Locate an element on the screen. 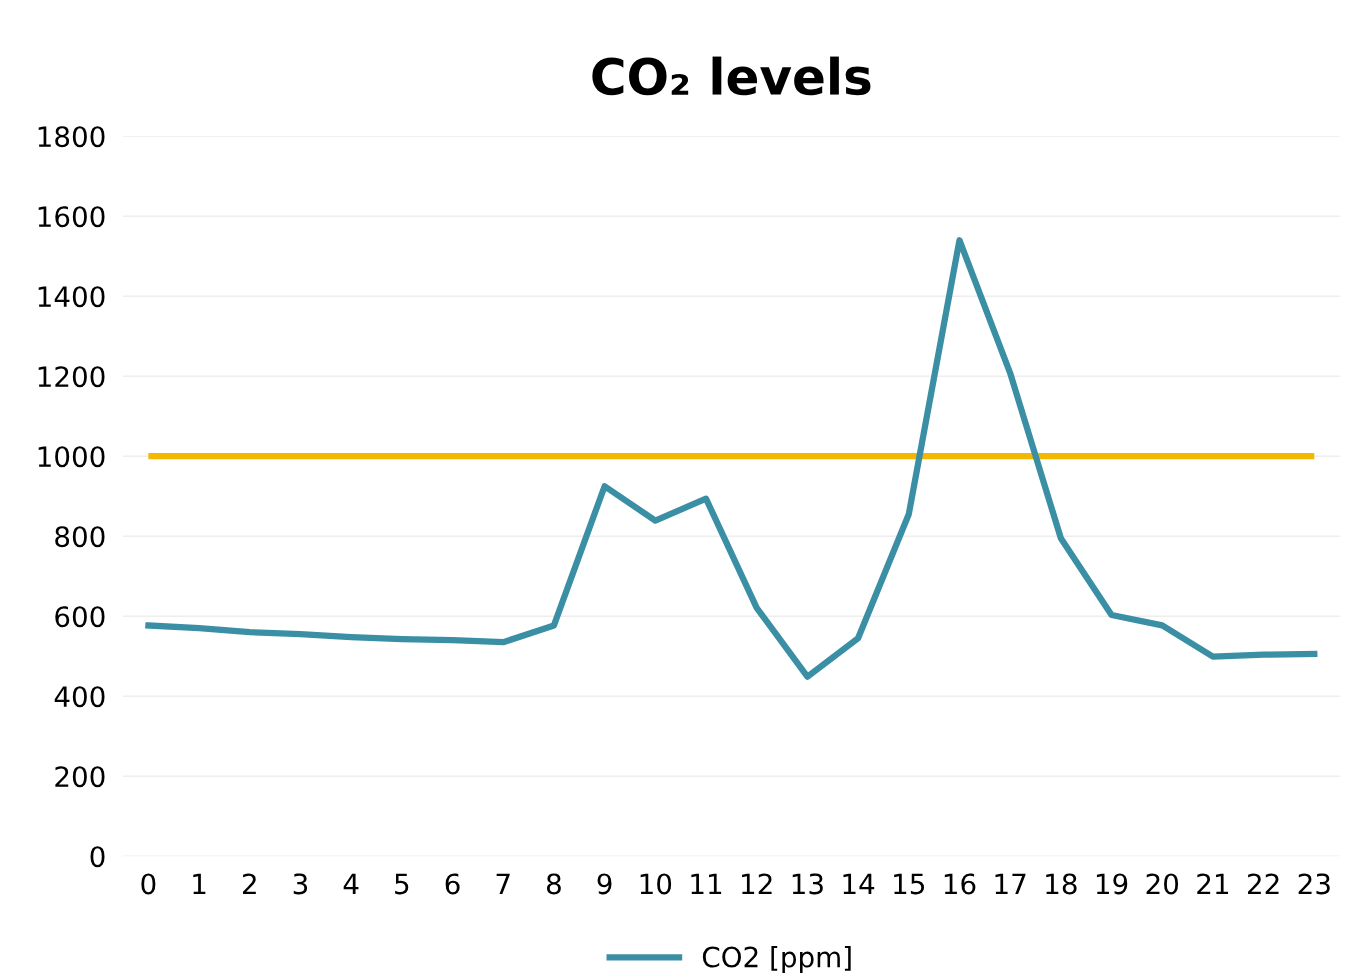 The height and width of the screenshot is (973, 1367). x-tick-label: 23 is located at coordinates (1314, 884).